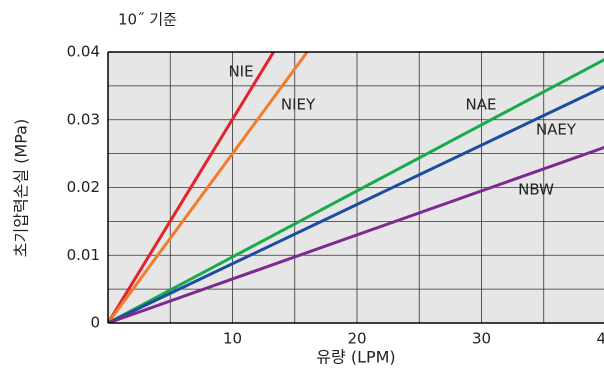 Image resolution: width=604 pixels, height=376 pixels. What do you see at coordinates (356, 339) in the screenshot?
I see `x-tick-label: 20` at bounding box center [356, 339].